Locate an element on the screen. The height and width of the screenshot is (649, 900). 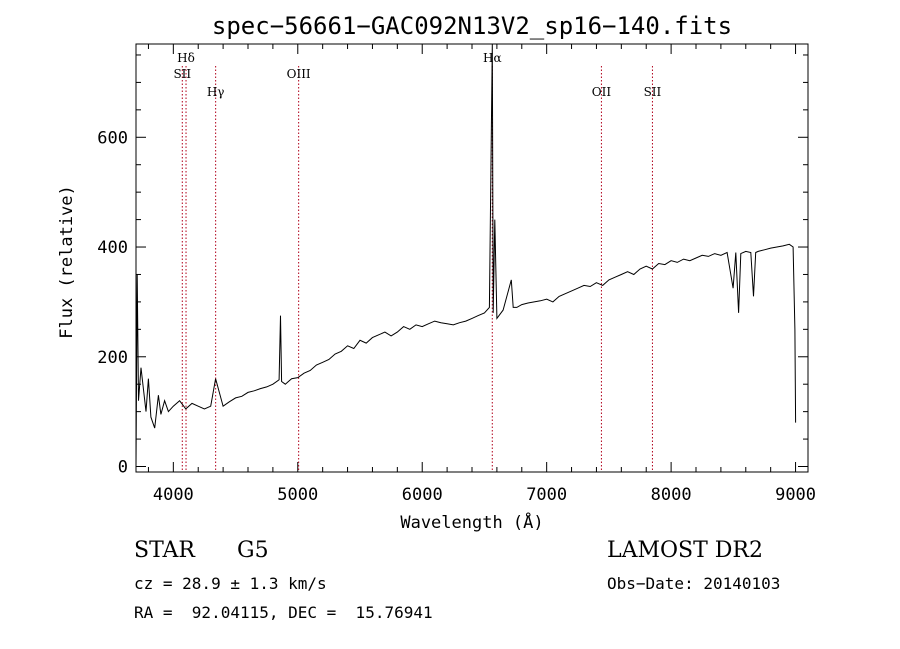
x-tick-label: 7000 is located at coordinates (546, 495).